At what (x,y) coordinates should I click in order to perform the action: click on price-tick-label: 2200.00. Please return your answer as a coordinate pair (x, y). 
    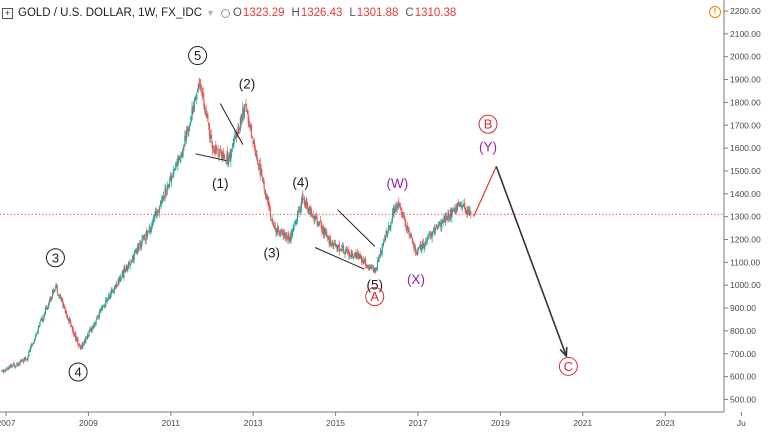
    Looking at the image, I should click on (745, 11).